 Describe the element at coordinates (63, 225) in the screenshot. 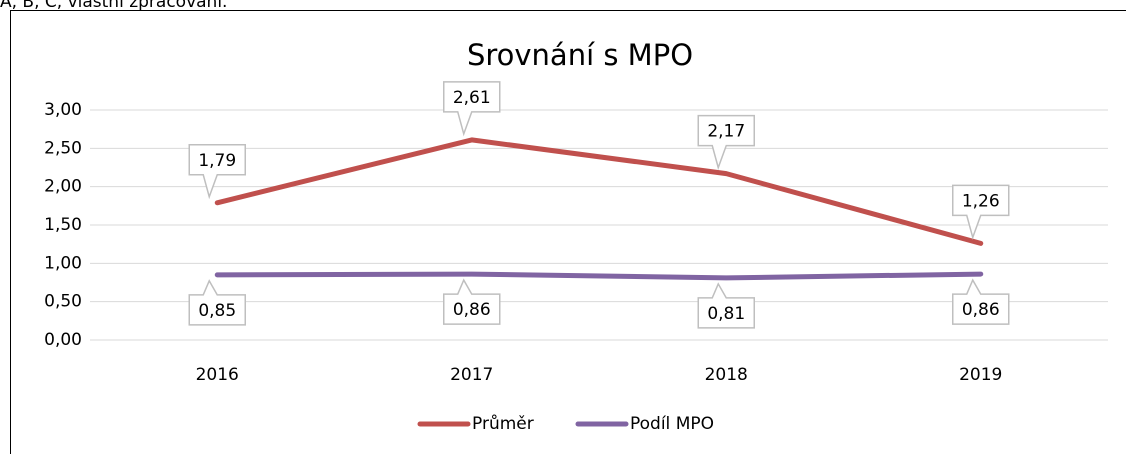

I see `y-tick-label: 1,50` at that location.